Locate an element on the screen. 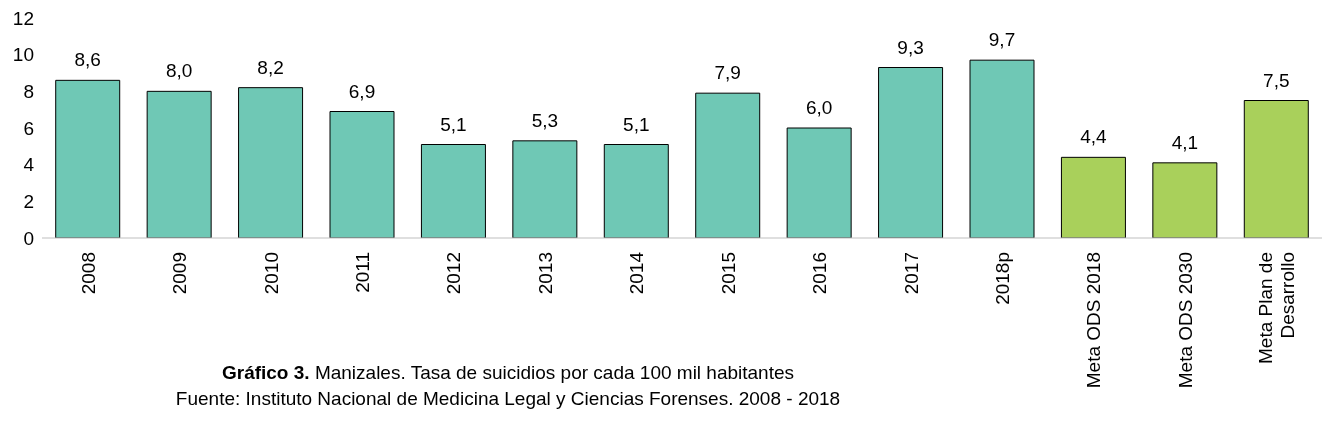  y-tick-label: 2 is located at coordinates (28, 202).